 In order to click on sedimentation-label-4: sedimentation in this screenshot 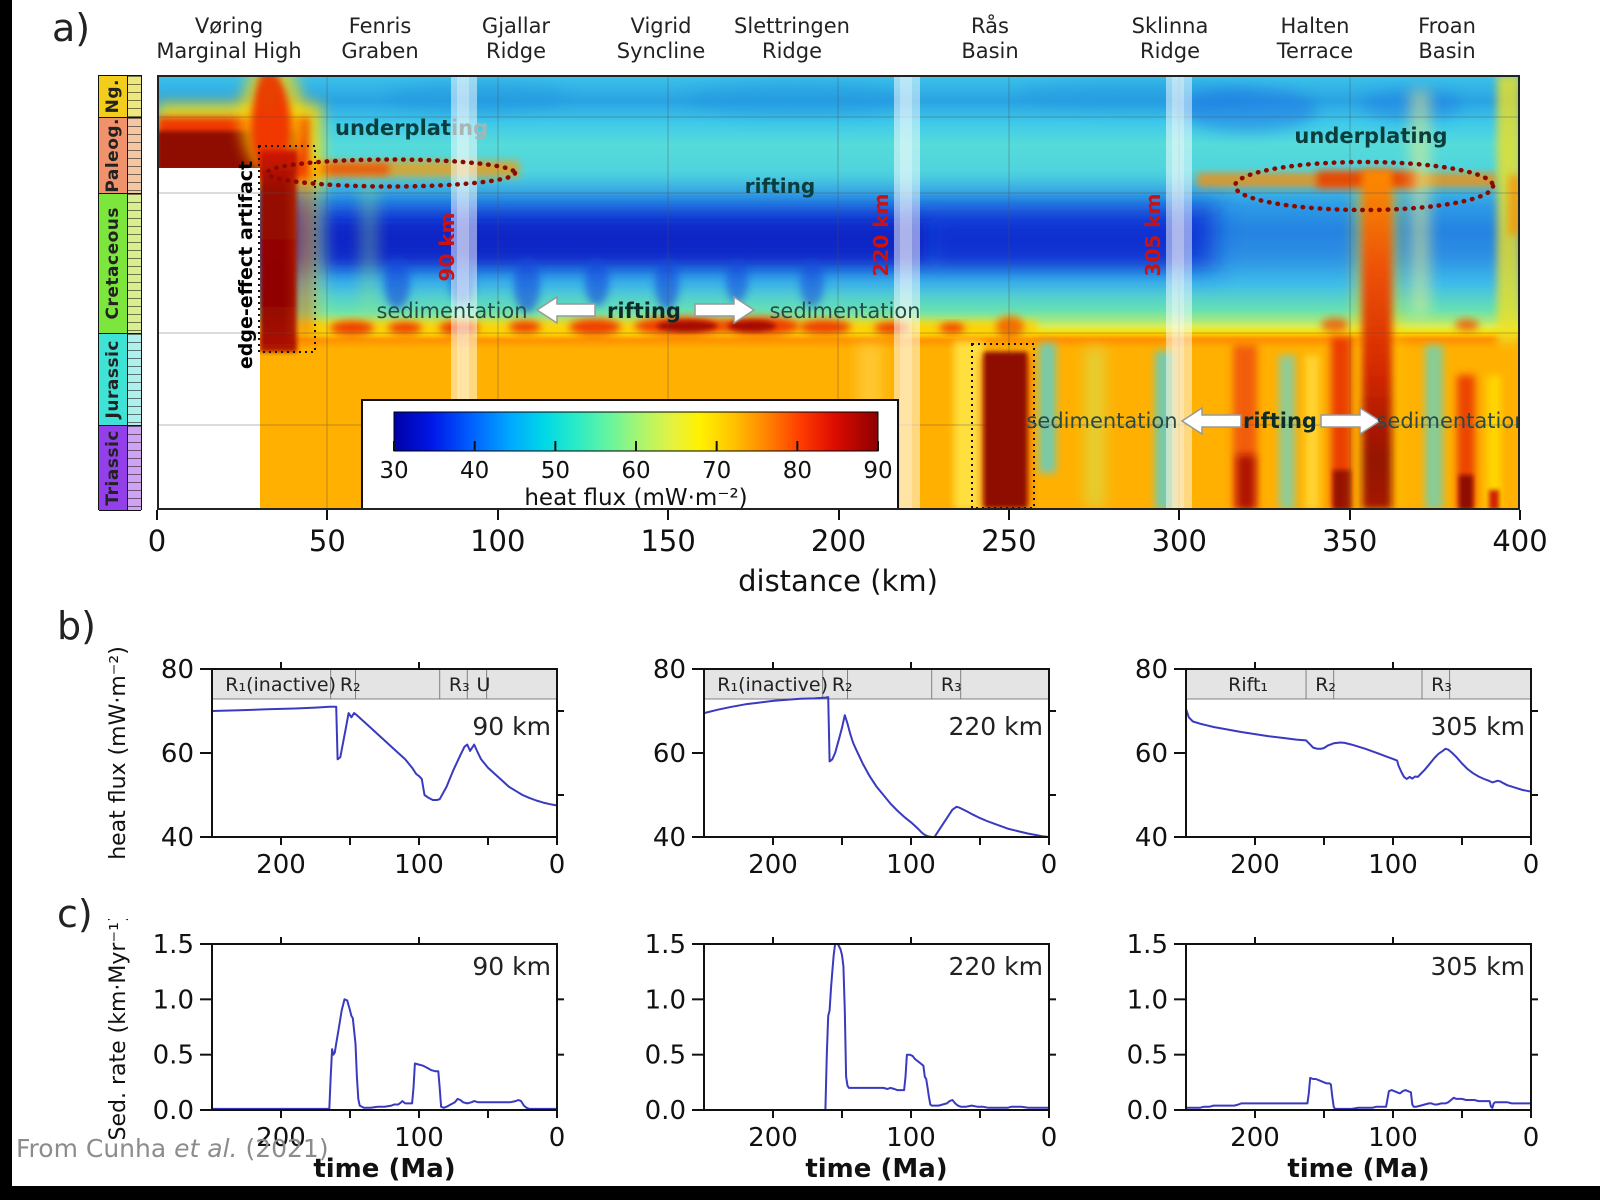, I will do `click(1448, 421)`.